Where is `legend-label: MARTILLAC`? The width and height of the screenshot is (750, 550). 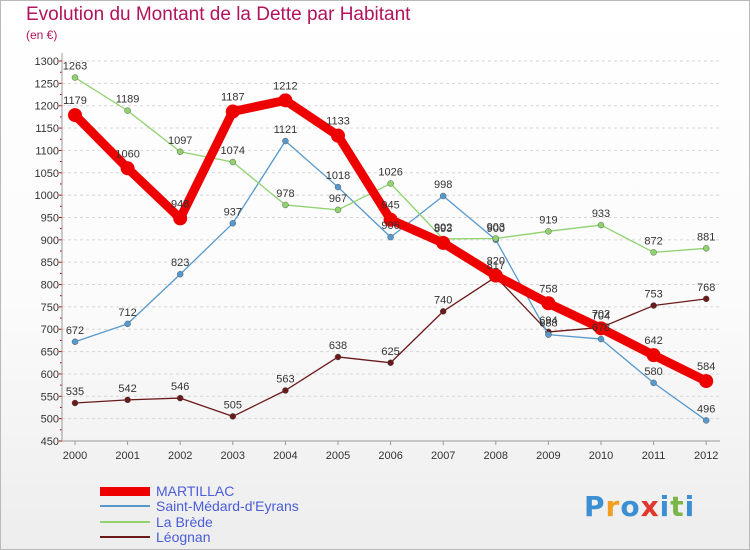 legend-label: MARTILLAC is located at coordinates (195, 491).